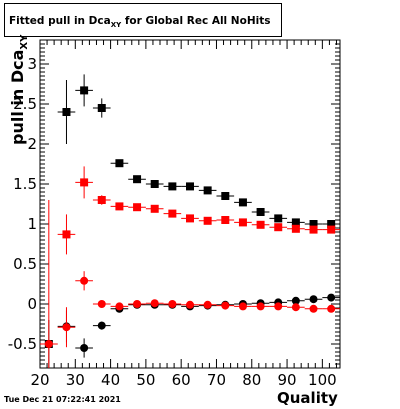 The height and width of the screenshot is (409, 400). Describe the element at coordinates (307, 398) in the screenshot. I see `x-axis-label: Quality` at that location.